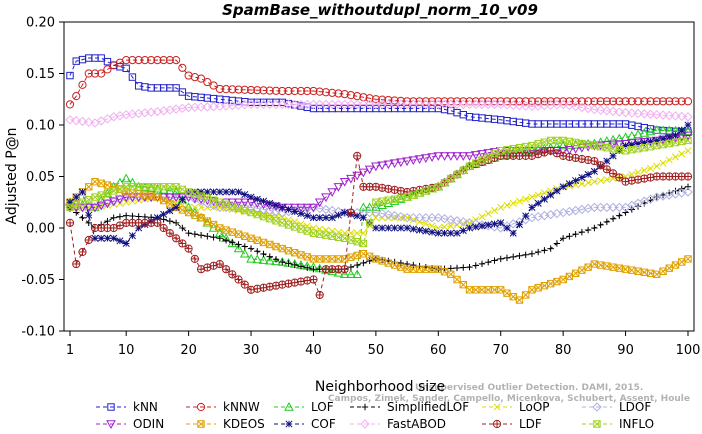 The width and height of the screenshot is (702, 434). Describe the element at coordinates (416, 424) in the screenshot. I see `legend-label: FastABOD` at that location.